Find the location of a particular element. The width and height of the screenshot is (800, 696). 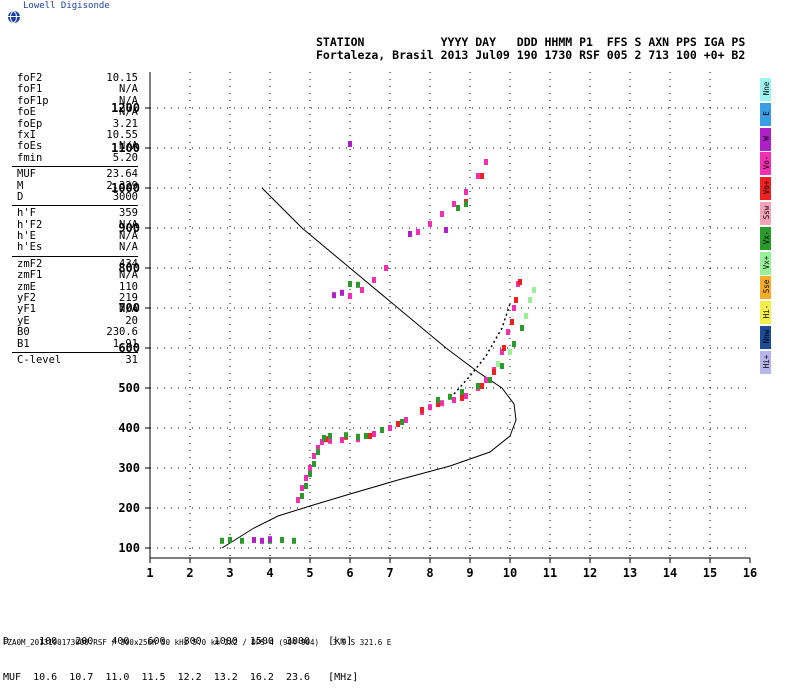

param-row: C-level 31 is located at coordinates (69, 360).